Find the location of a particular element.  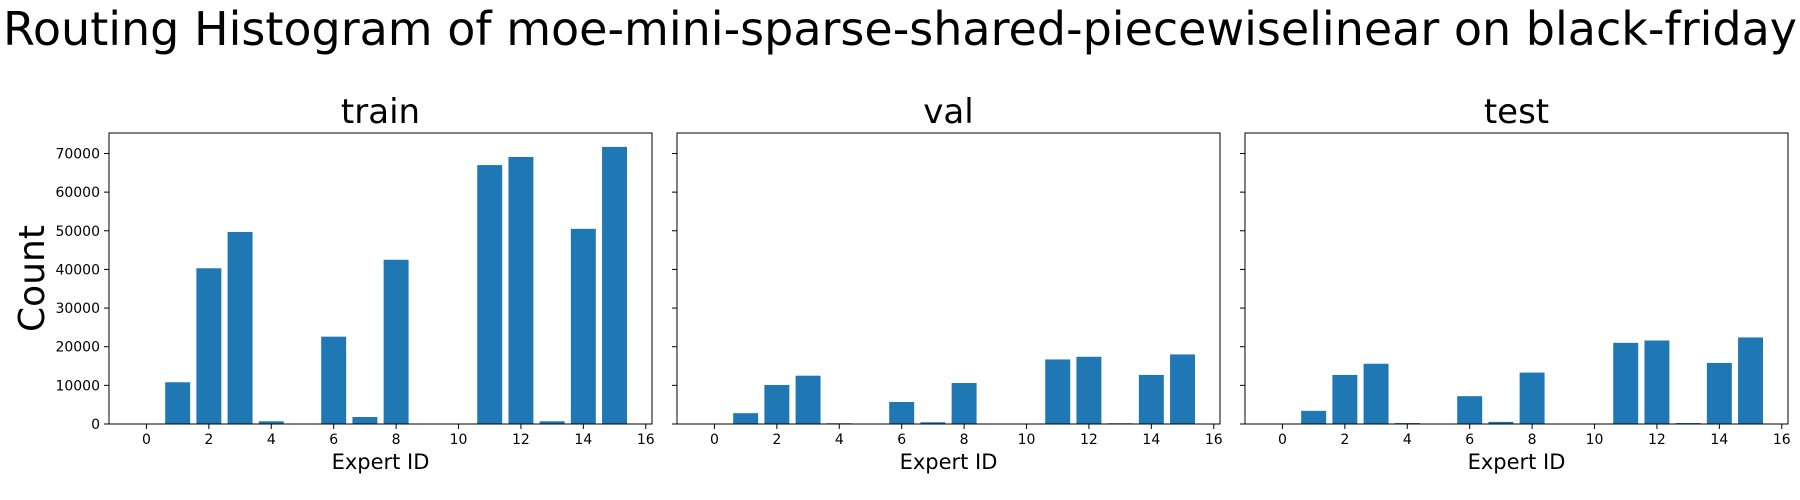

train-ytick-label-10000: 10000 is located at coordinates (77, 386).